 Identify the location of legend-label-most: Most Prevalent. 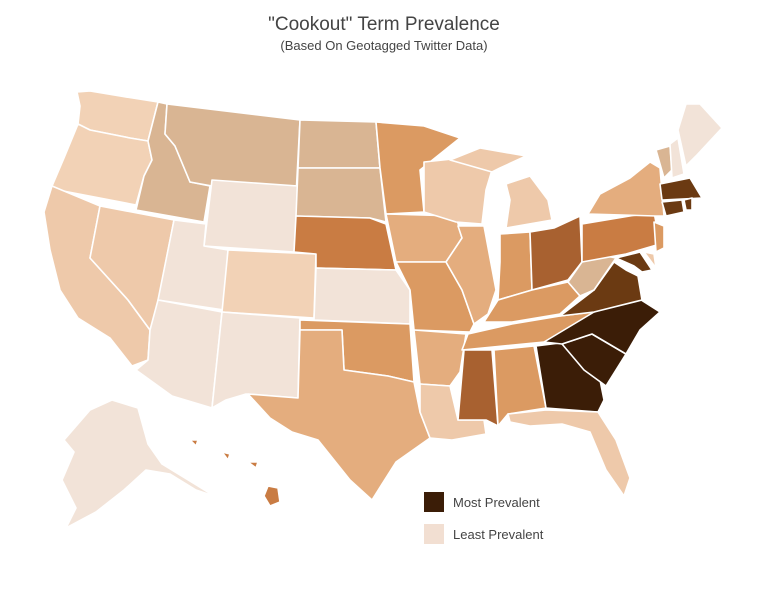
(496, 502).